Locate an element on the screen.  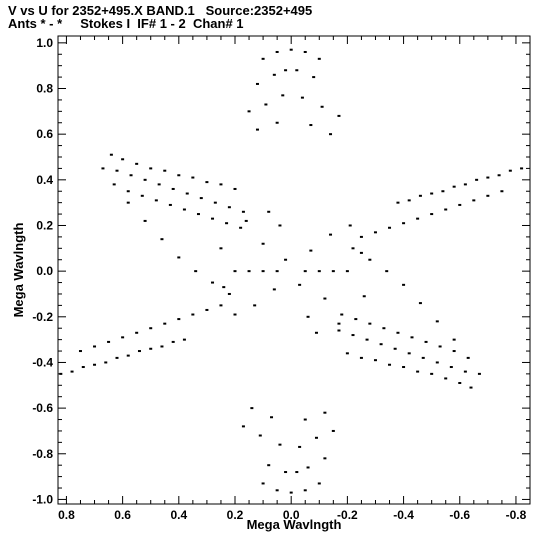
x-tick-label: 0.2 is located at coordinates (235, 515).